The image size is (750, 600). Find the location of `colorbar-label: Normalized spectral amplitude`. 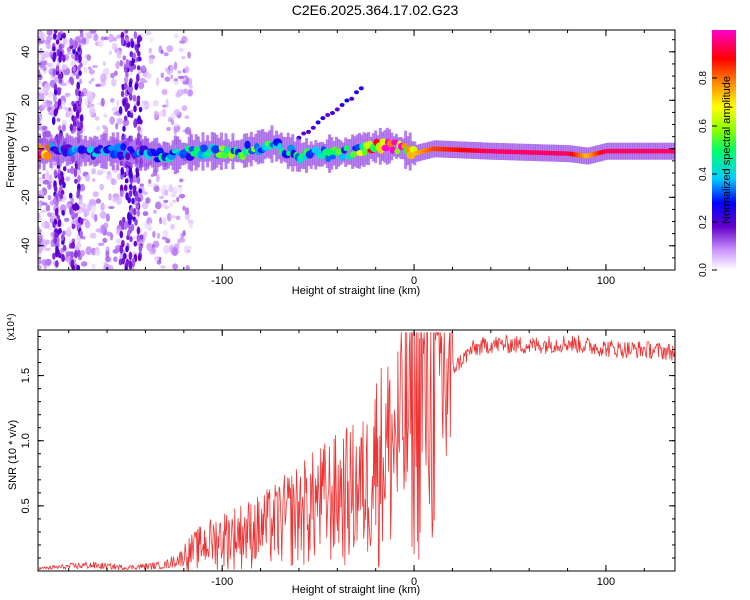

colorbar-label: Normalized spectral amplitude is located at coordinates (727, 150).